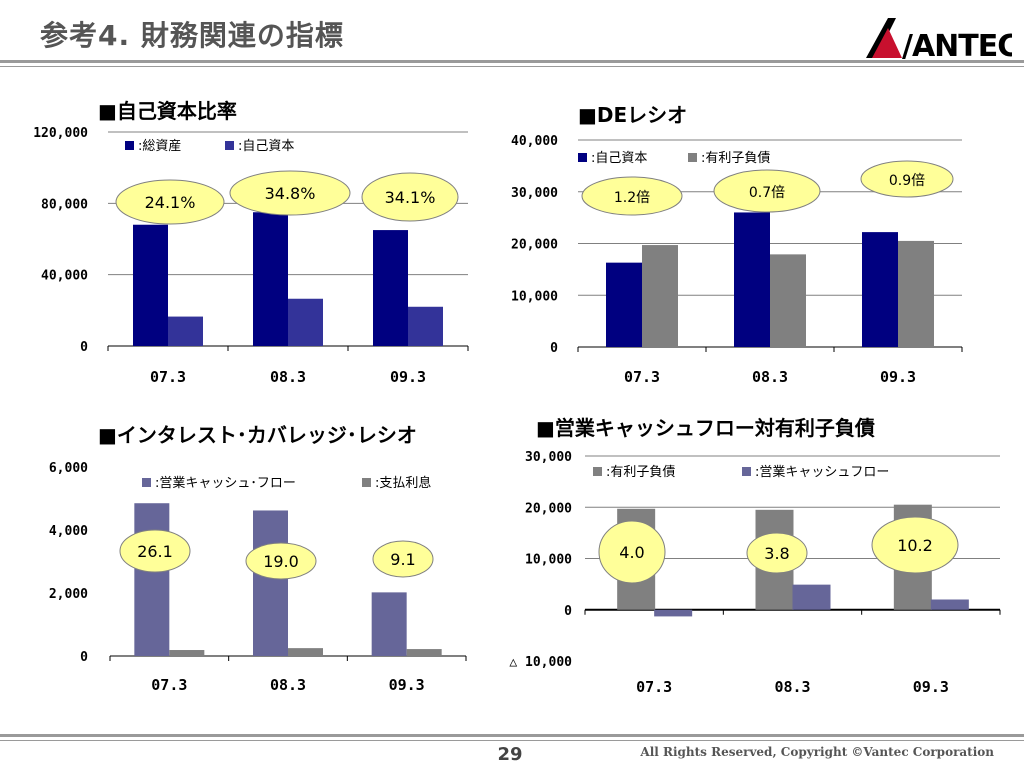 The image size is (1024, 768). What do you see at coordinates (281, 561) in the screenshot?
I see `annotation-label: 19.0` at bounding box center [281, 561].